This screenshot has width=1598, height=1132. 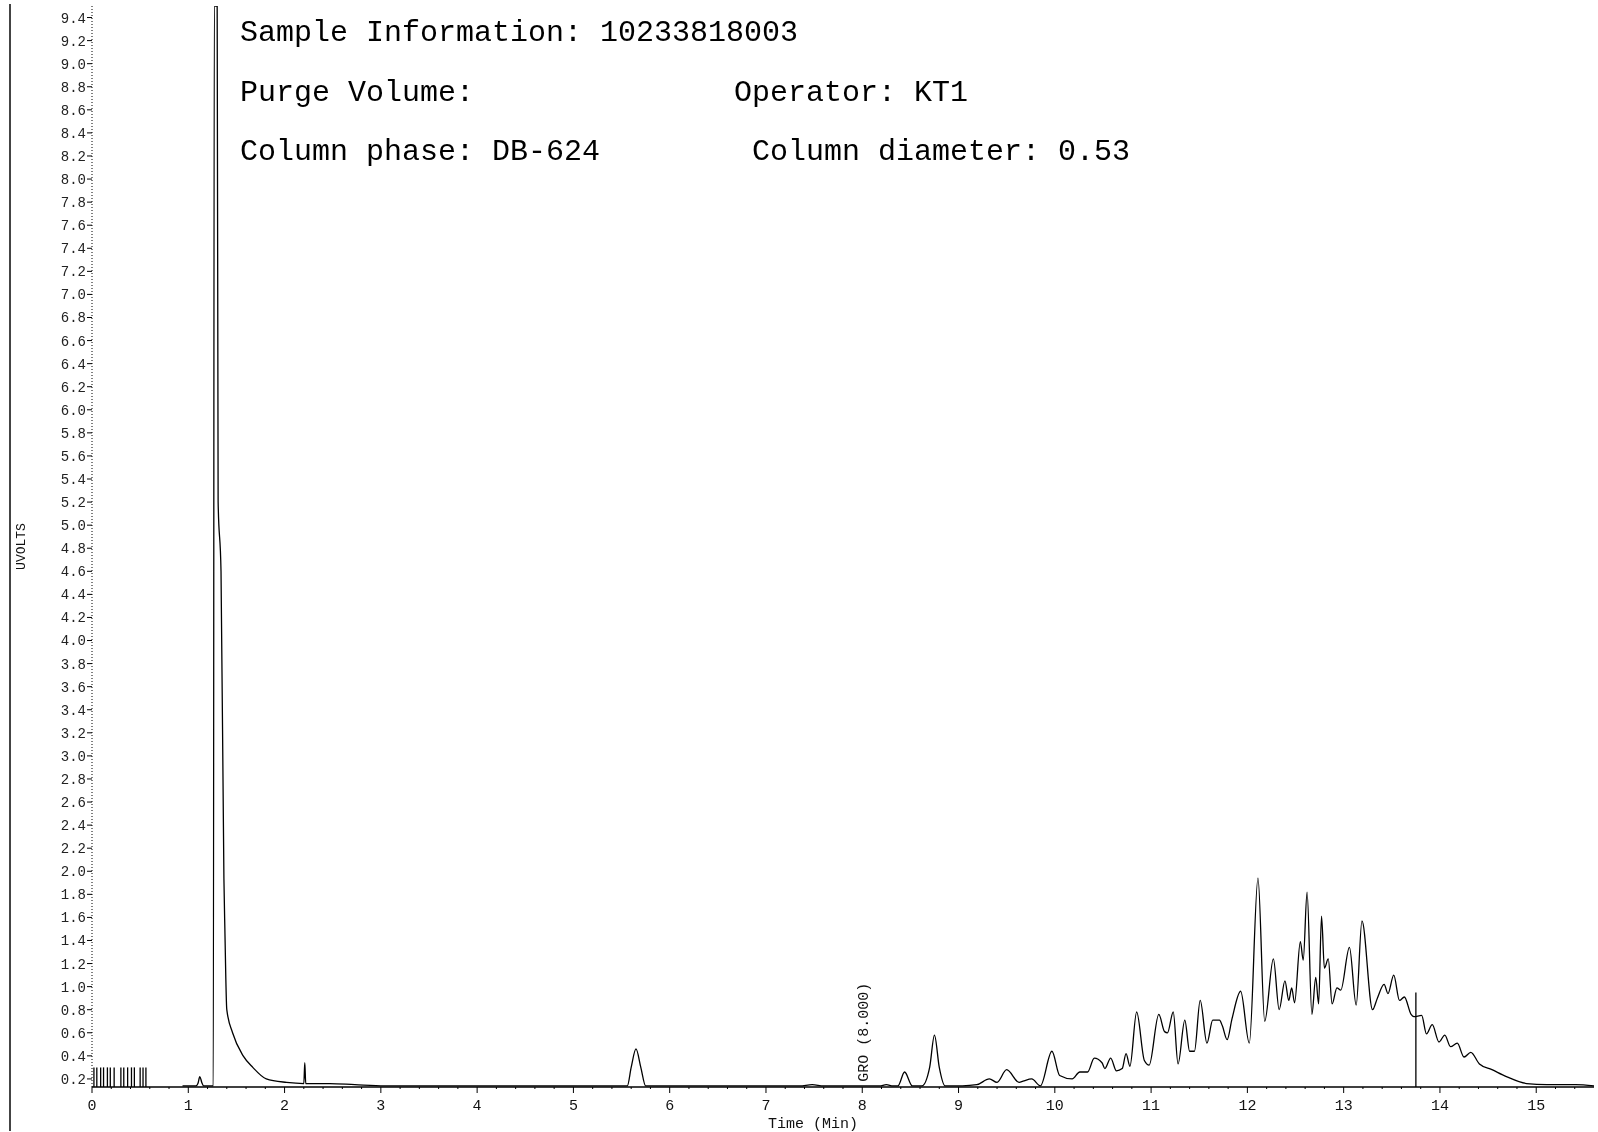 I want to click on y-tick-label: 1.4, so click(x=73, y=941).